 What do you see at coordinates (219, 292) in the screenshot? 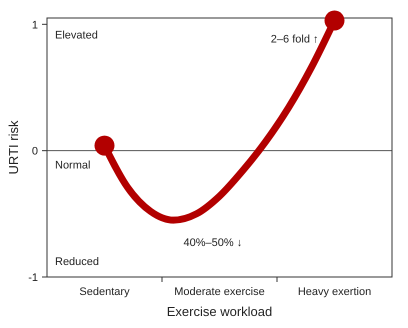
I see `x-tick-label: Moderate exercise` at bounding box center [219, 292].